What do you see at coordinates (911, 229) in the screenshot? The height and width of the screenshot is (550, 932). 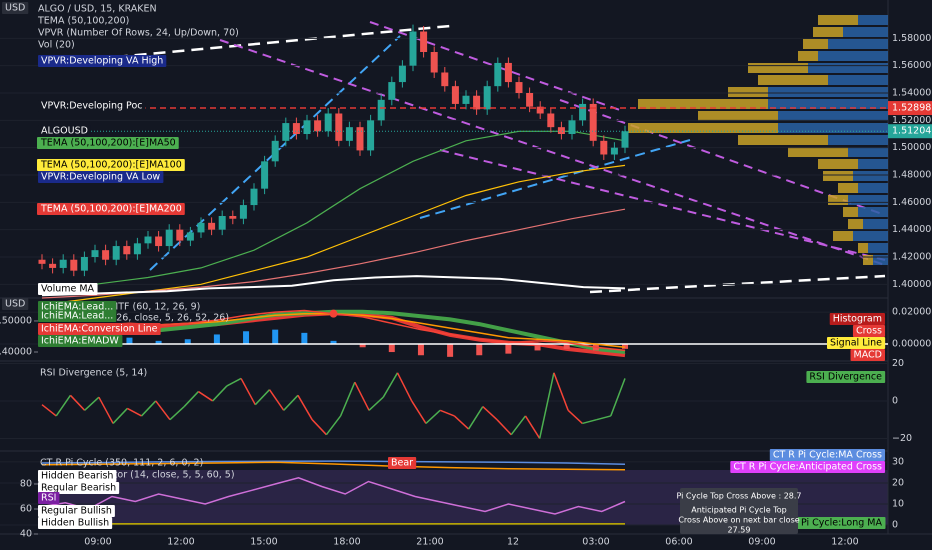 I see `y-tick-label: 1.44000` at bounding box center [911, 229].